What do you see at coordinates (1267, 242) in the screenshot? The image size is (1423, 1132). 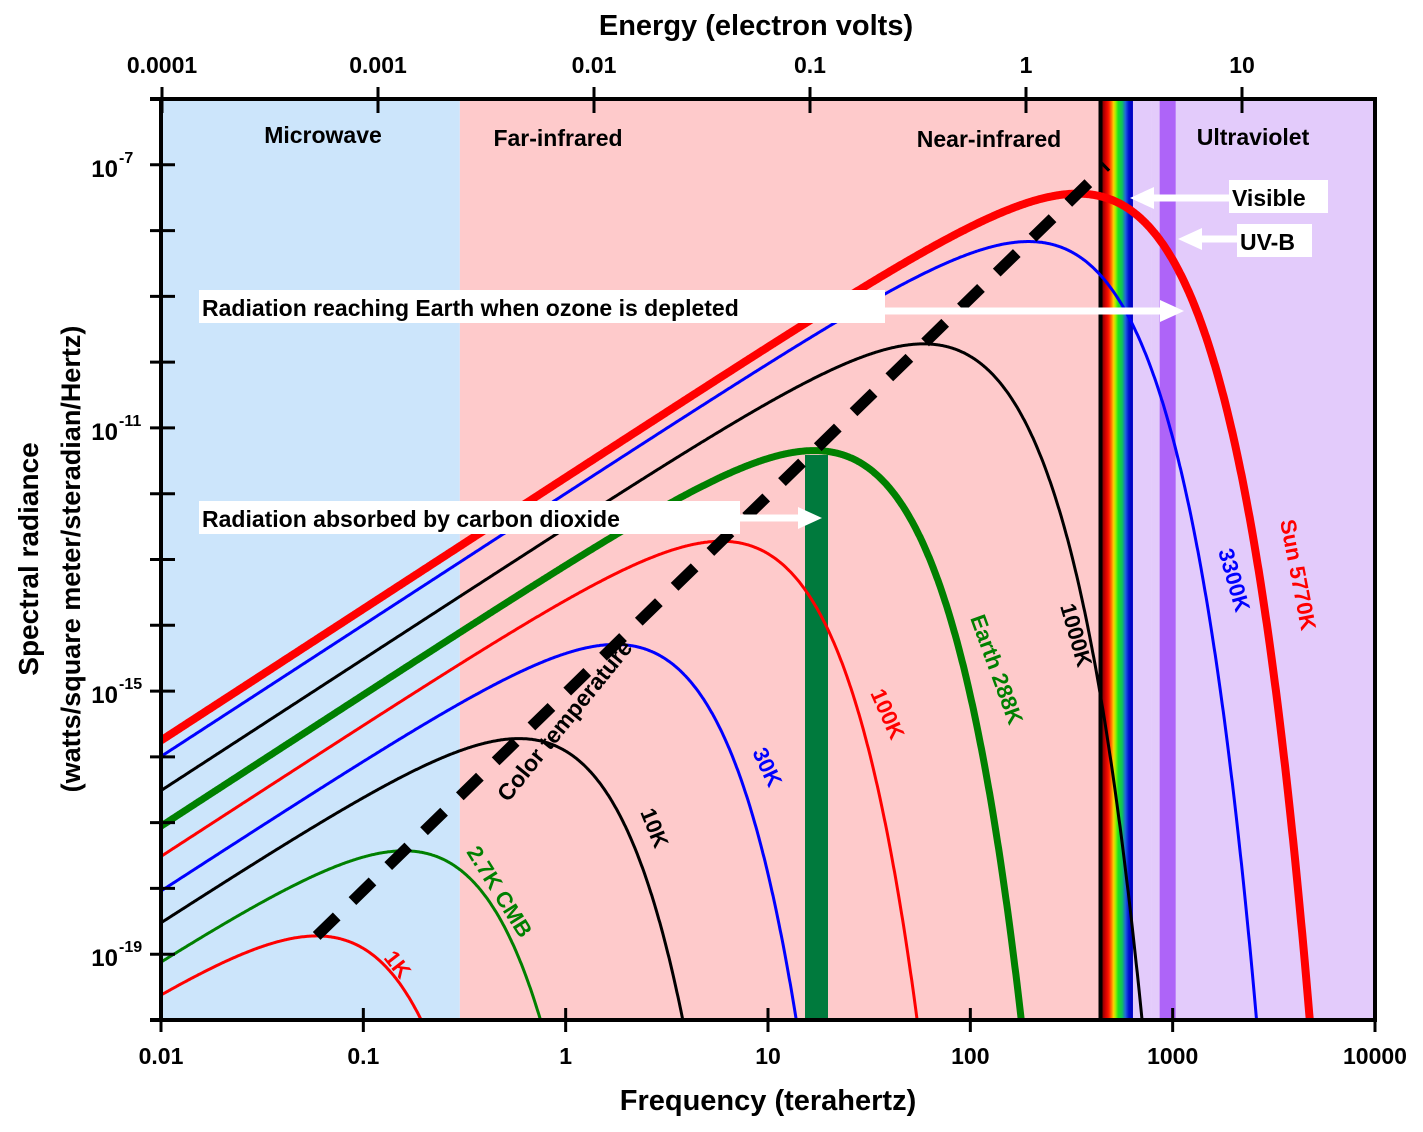 I see `uvb-label-text: UV-B` at bounding box center [1267, 242].